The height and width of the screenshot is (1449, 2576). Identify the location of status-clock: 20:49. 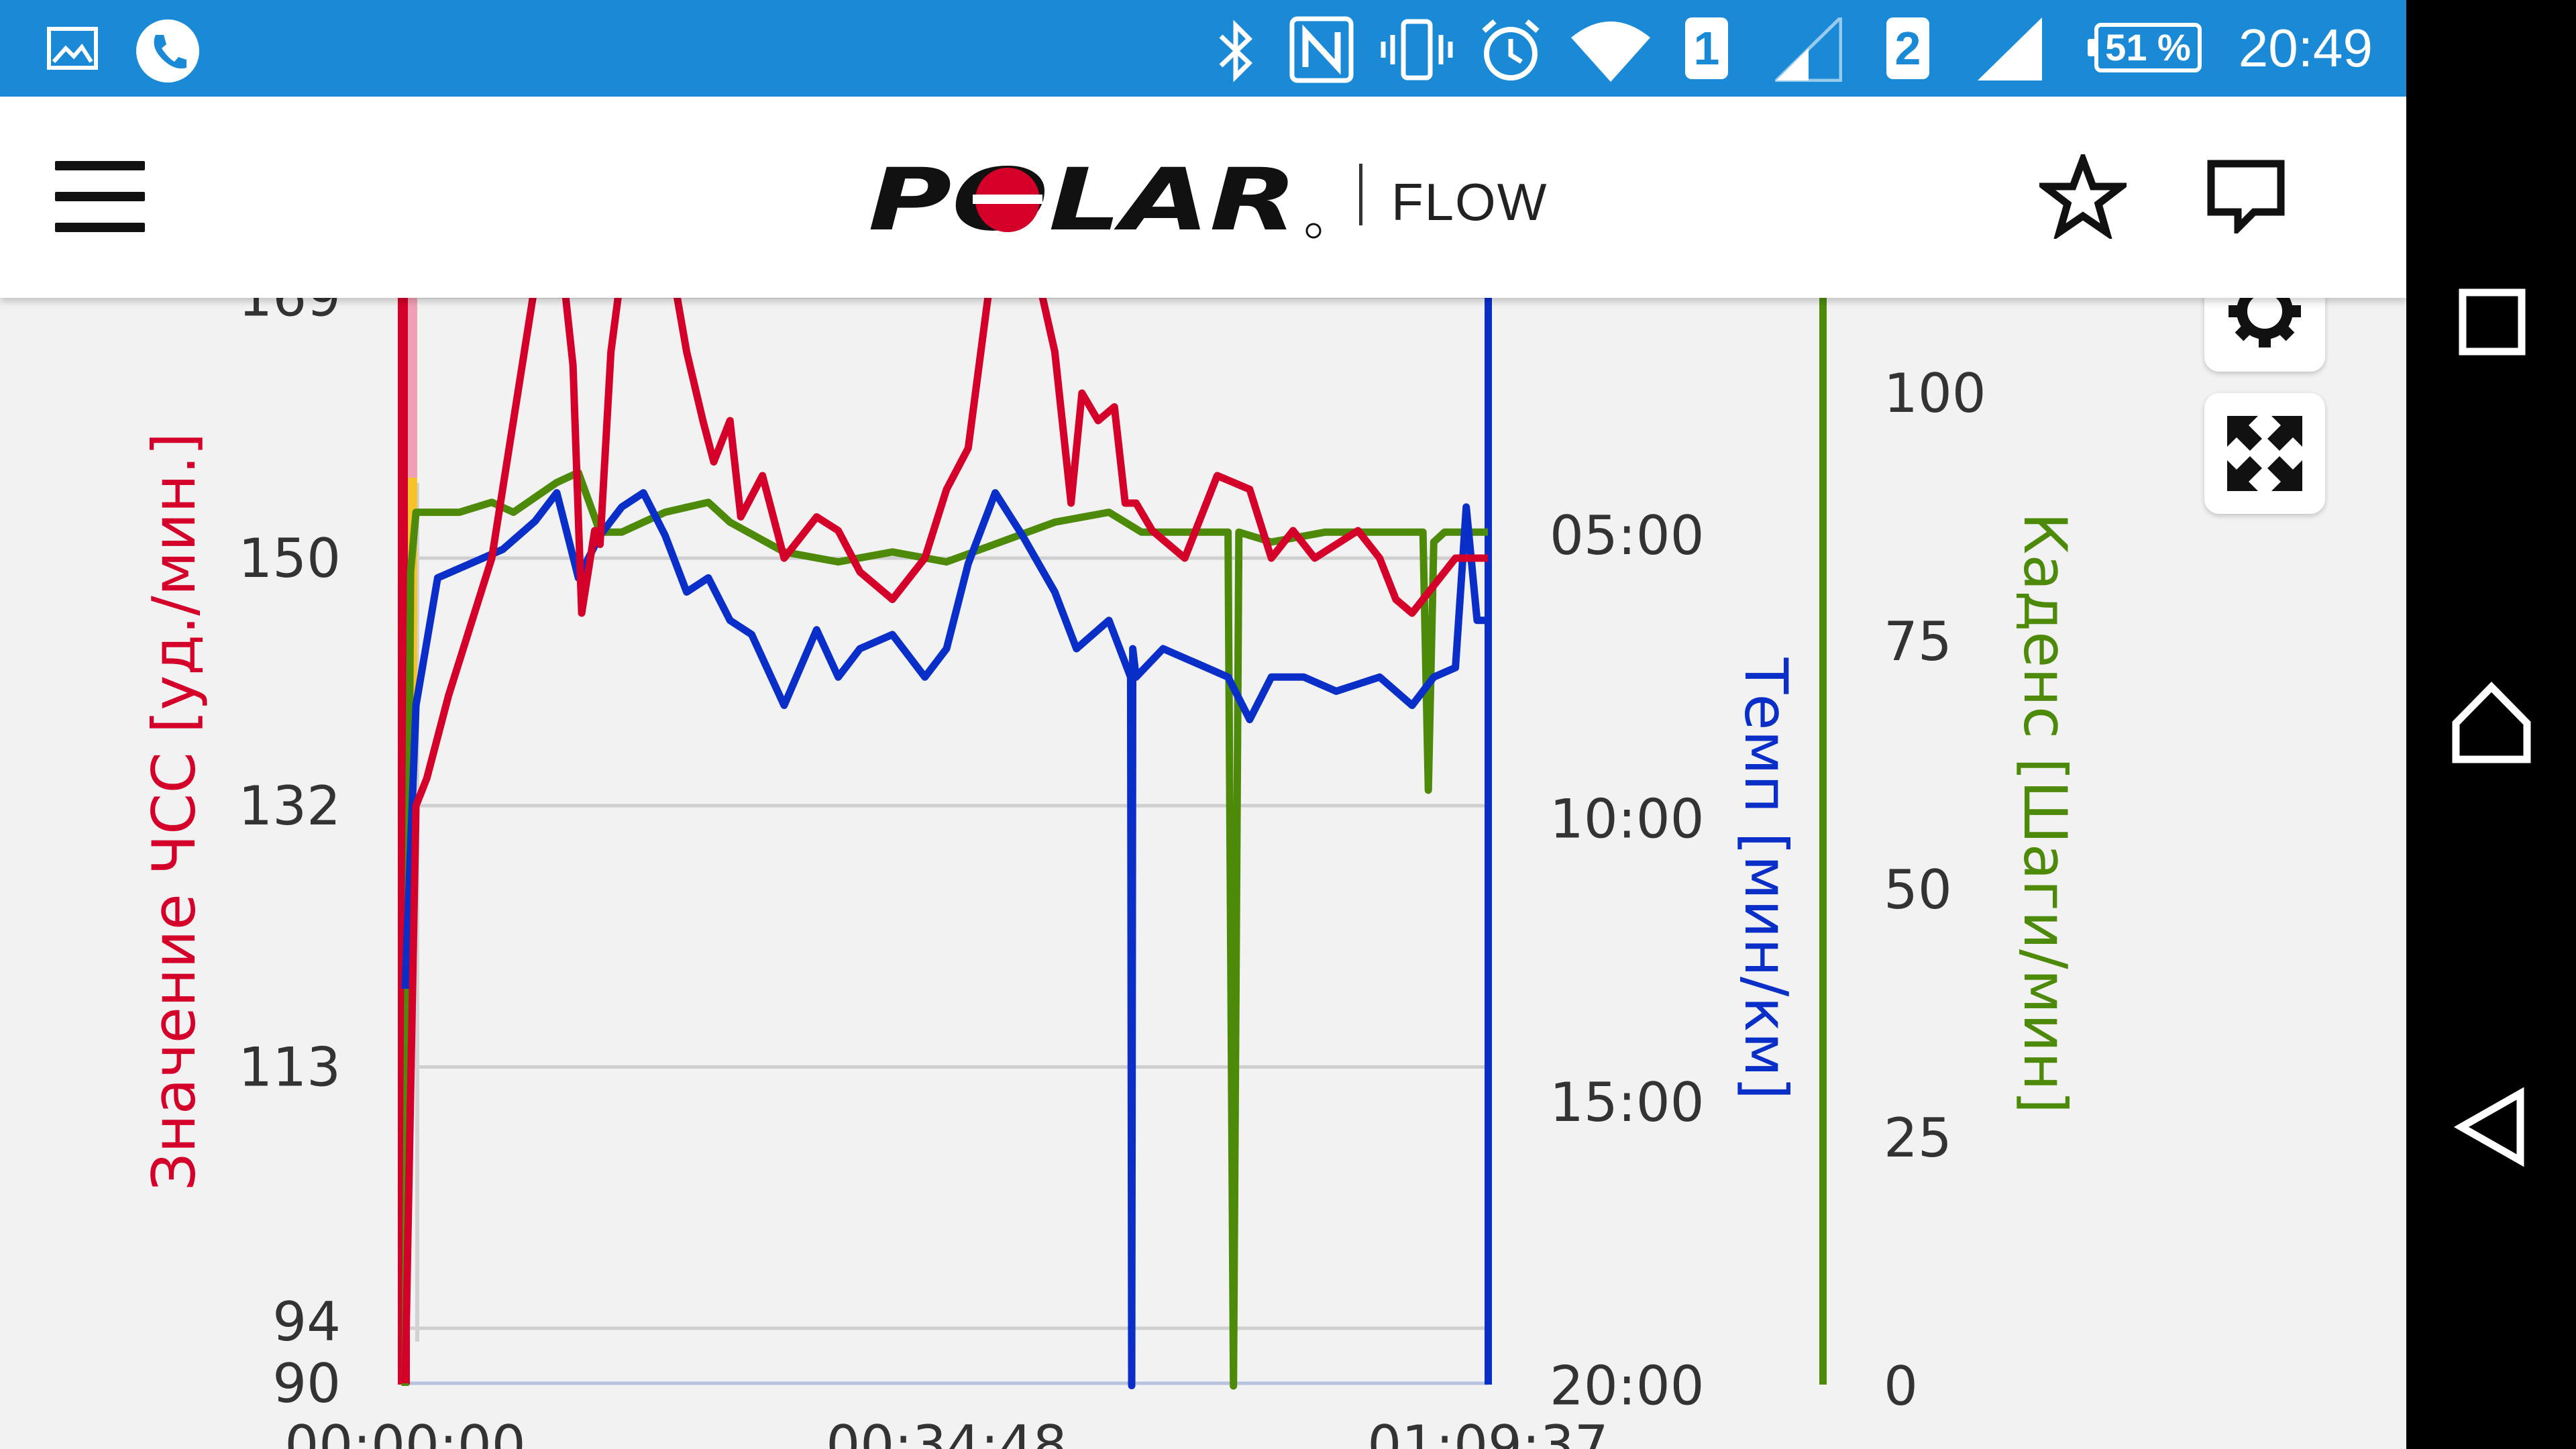
(2305, 48).